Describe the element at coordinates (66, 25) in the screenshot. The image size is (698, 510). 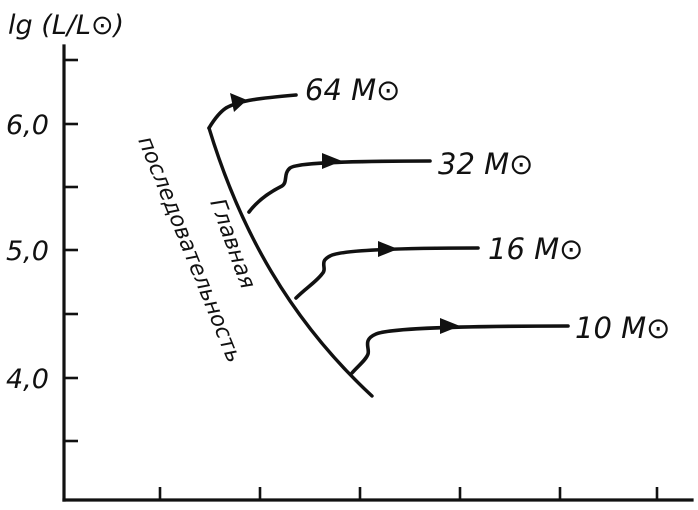
I see `y-axis-label: lg (L/L⊙)` at that location.